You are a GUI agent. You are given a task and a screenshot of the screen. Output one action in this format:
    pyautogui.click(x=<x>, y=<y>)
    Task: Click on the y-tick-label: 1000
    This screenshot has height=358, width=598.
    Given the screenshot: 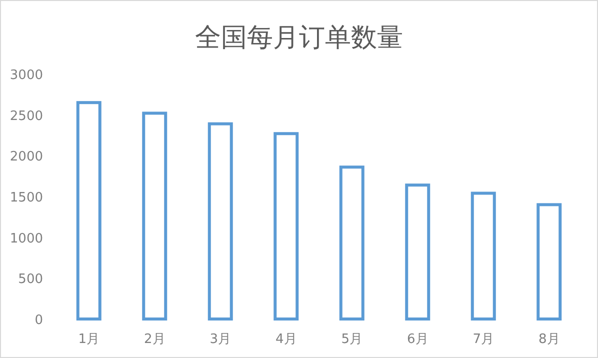 What is the action you would take?
    pyautogui.click(x=26, y=238)
    